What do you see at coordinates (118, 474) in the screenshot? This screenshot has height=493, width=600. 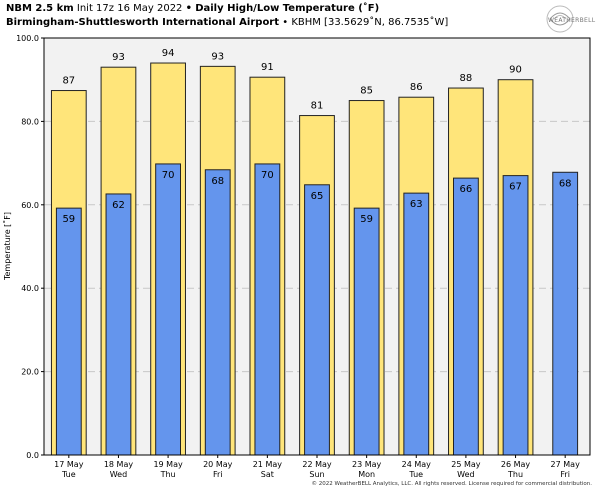 I see `x-tick-day-1: Wed` at bounding box center [118, 474].